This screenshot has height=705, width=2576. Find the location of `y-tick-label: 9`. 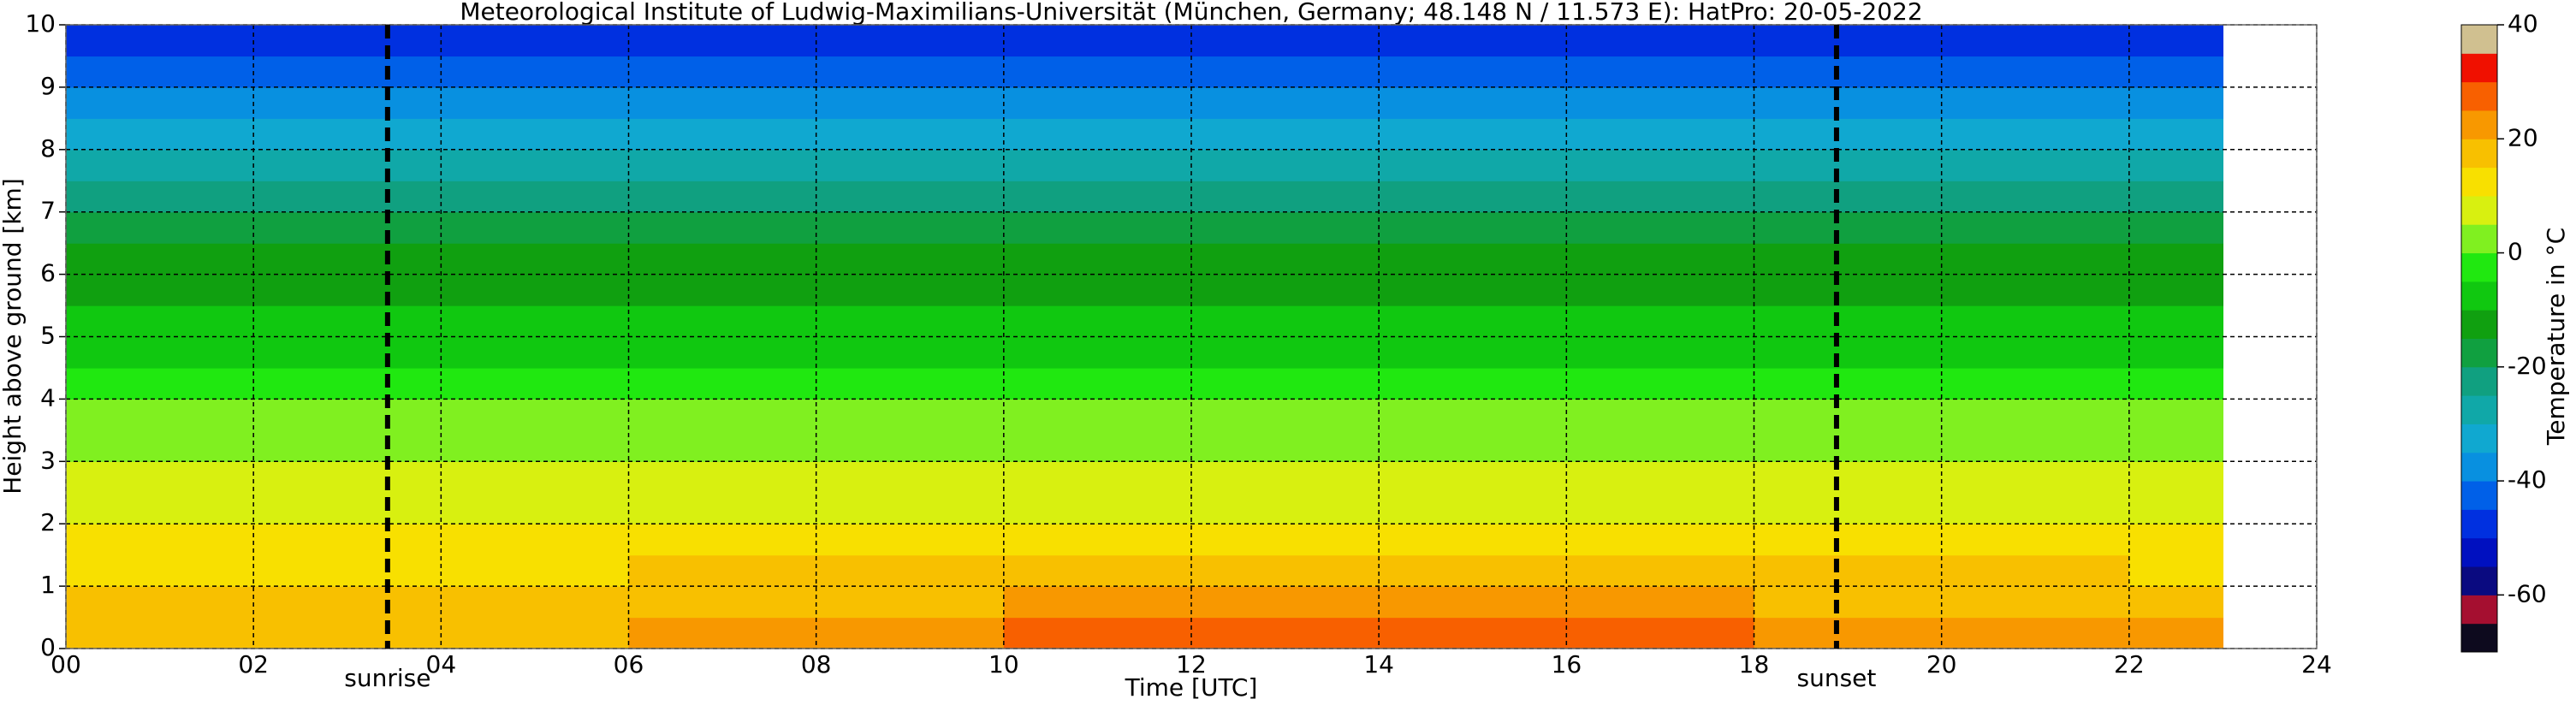

y-tick-label: 9 is located at coordinates (48, 86).